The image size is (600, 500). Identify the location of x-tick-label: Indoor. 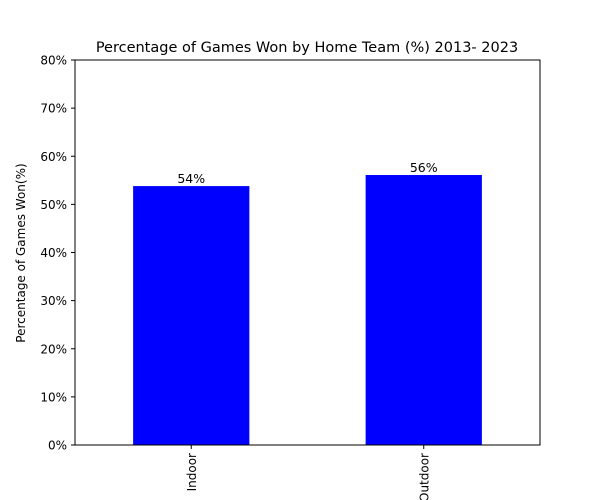
(192, 472).